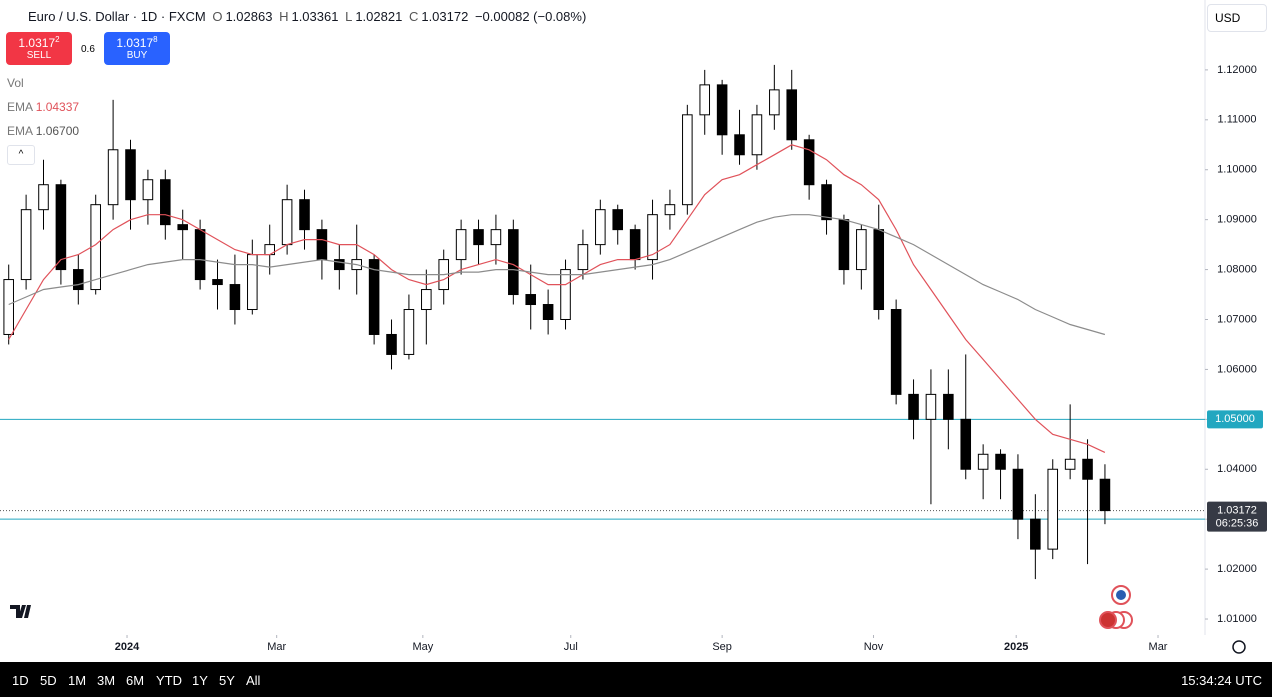 The width and height of the screenshot is (1272, 697). I want to click on buy-label: BUY, so click(137, 55).